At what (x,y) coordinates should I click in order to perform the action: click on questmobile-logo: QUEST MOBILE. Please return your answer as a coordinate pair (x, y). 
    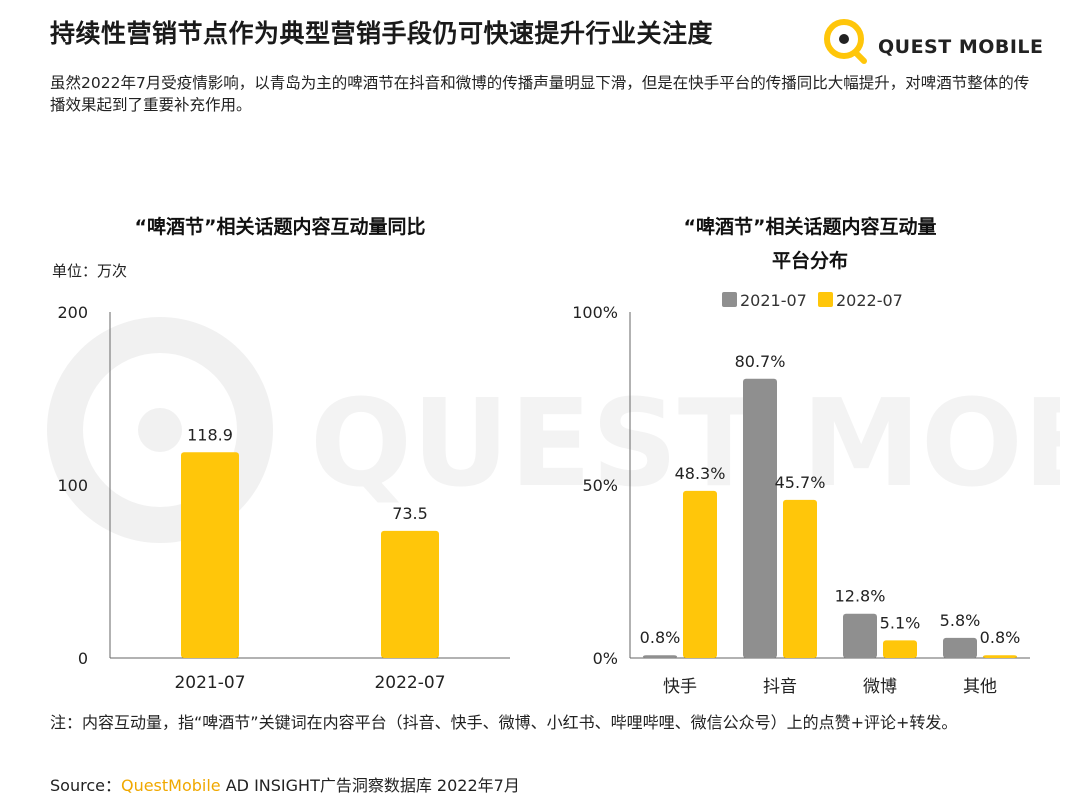
    Looking at the image, I should click on (938, 40).